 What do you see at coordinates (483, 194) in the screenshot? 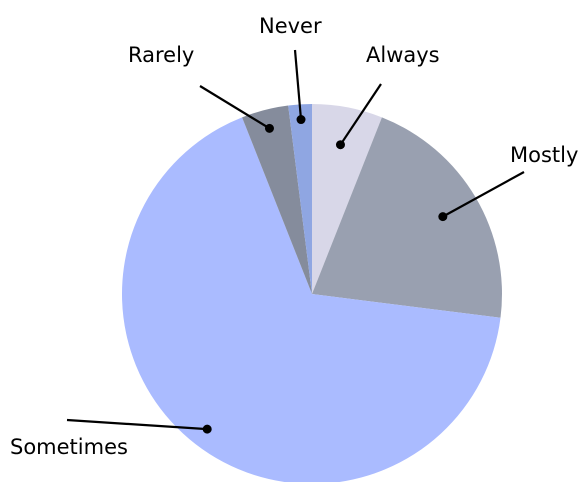
I see `leader-line-mostly` at bounding box center [483, 194].